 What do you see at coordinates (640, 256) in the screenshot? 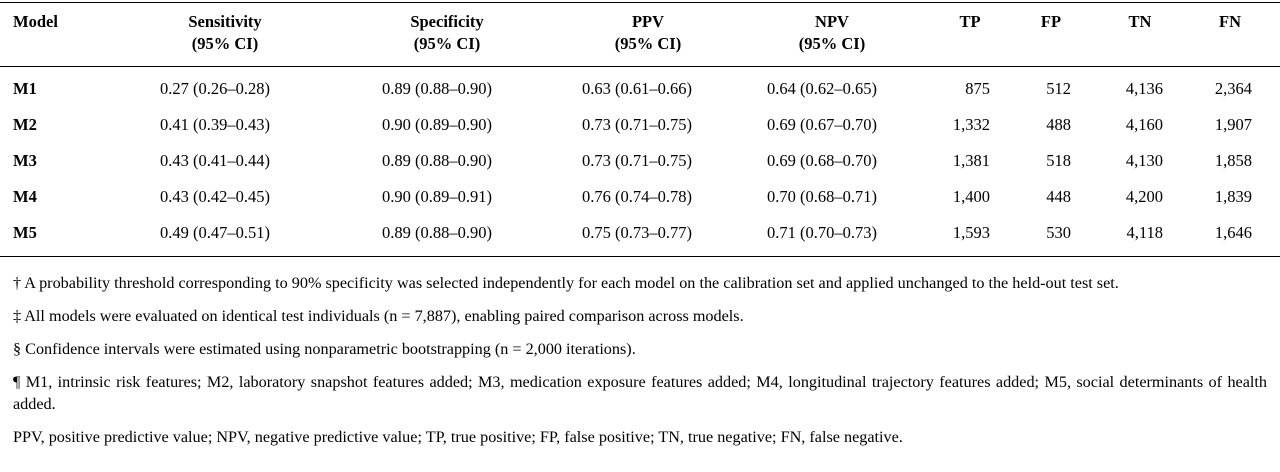
I see `table-bottom-rule` at bounding box center [640, 256].